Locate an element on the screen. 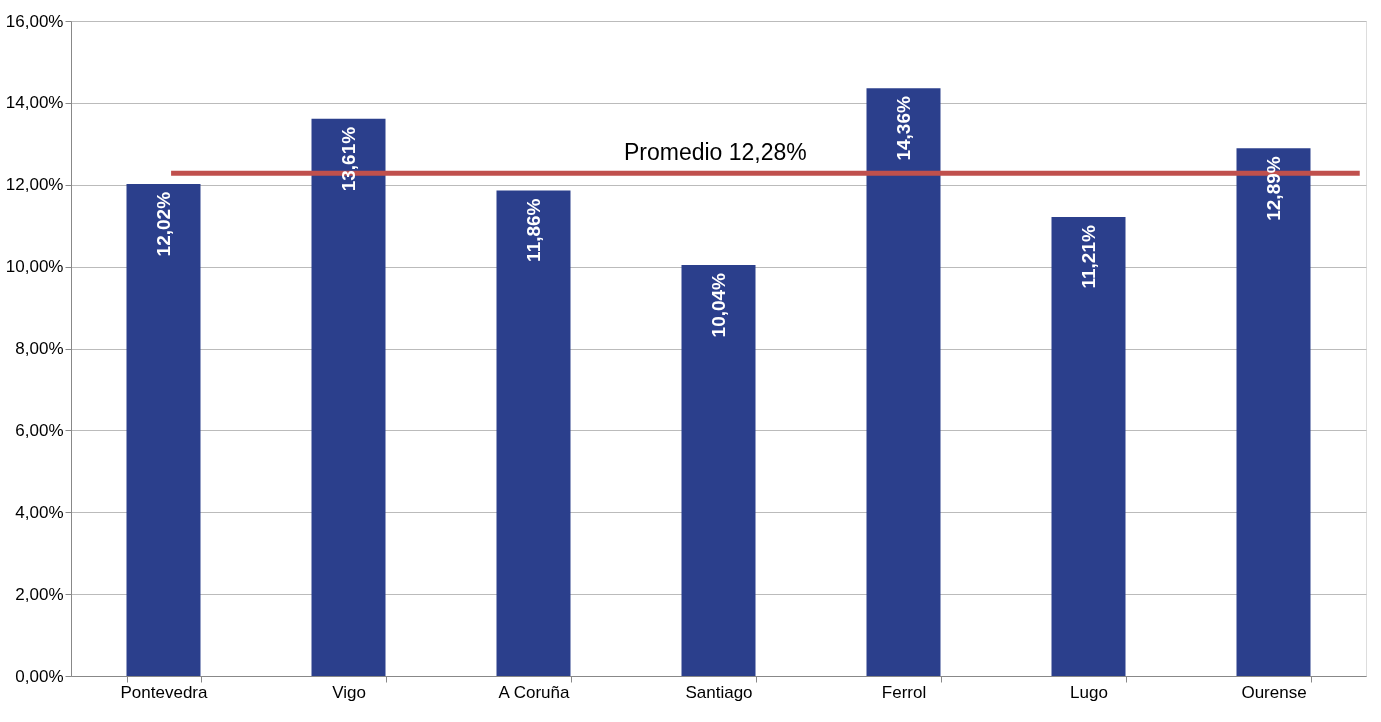 The image size is (1381, 722). y-tick-label: 14,00% is located at coordinates (34, 103).